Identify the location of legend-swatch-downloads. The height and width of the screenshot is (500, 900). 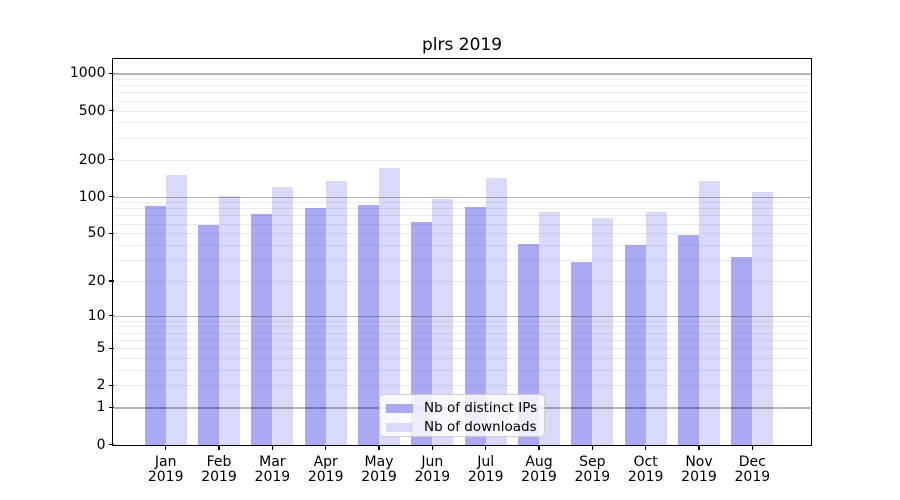
(399, 427).